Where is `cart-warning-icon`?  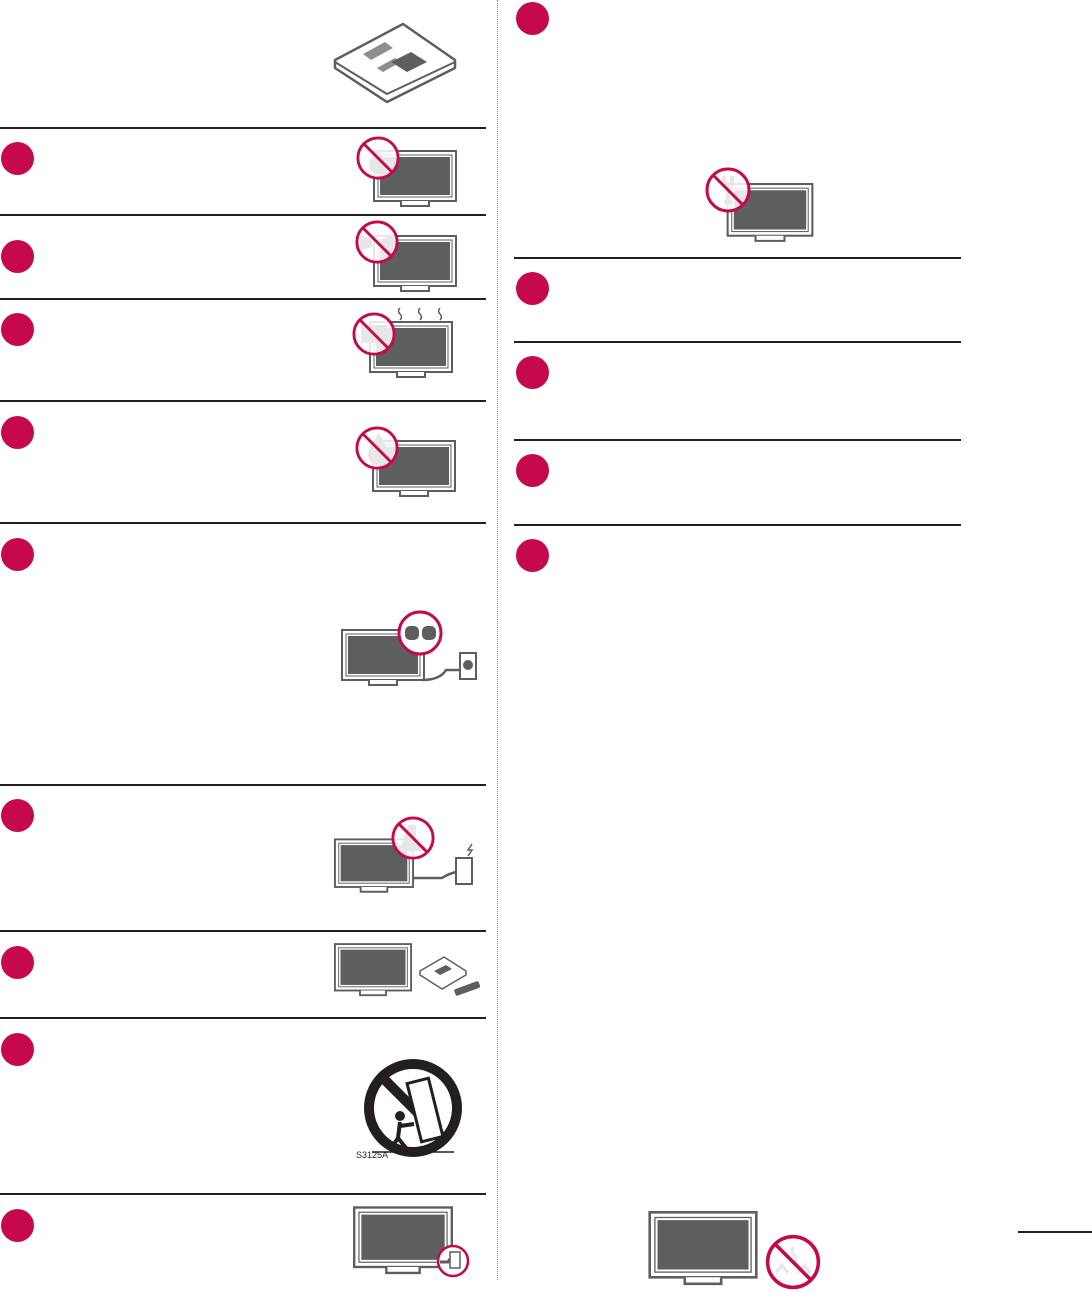
cart-warning-icon is located at coordinates (413, 1108).